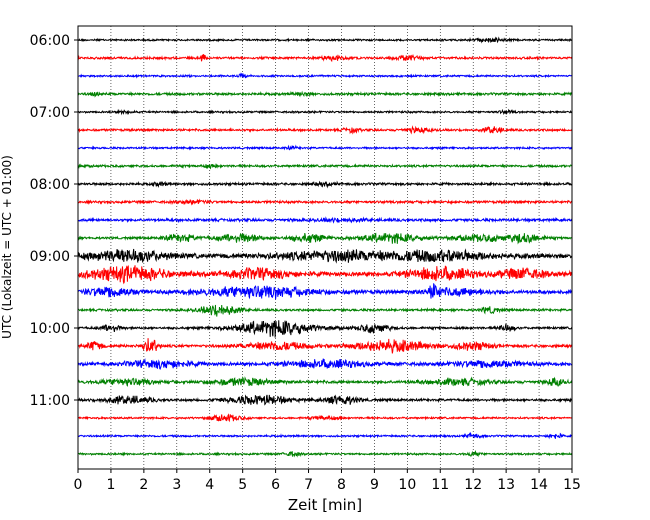 This screenshot has width=650, height=520. I want to click on trace-07:00, so click(325, 112).